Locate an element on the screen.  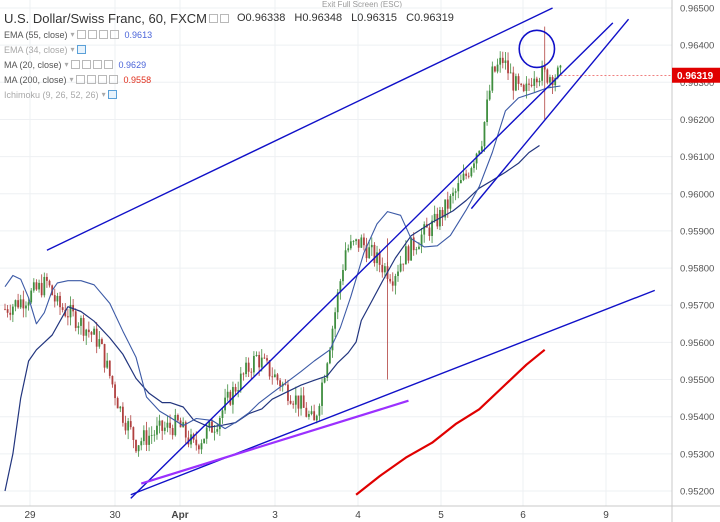
indicator-row: MA (20, close) ▾ 0.9629 is located at coordinates (232, 64).